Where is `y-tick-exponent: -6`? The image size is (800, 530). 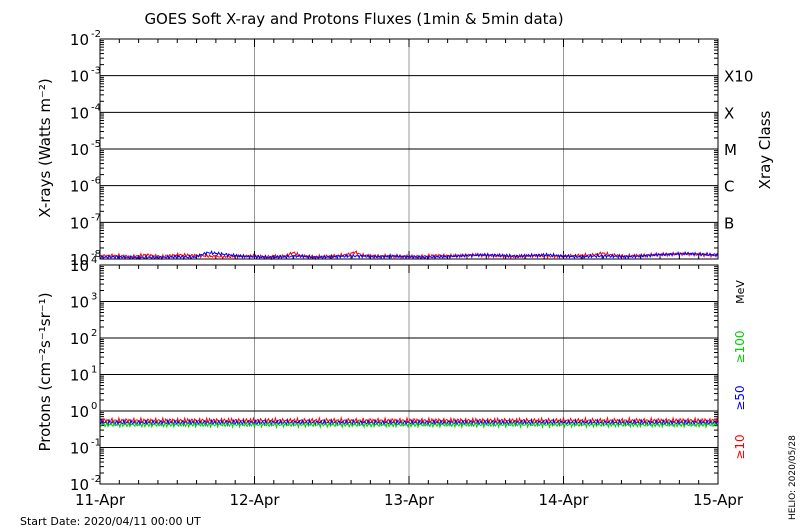
y-tick-exponent: -6 is located at coordinates (96, 181).